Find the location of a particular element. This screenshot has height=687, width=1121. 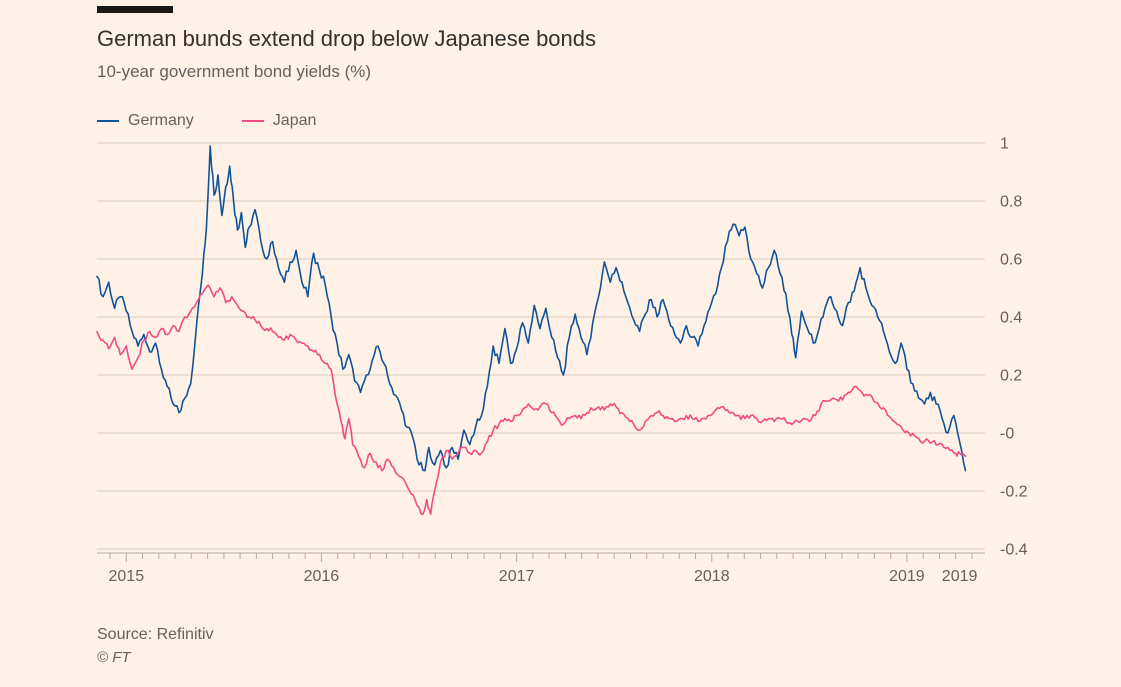

ft-credit: © FT is located at coordinates (114, 657).